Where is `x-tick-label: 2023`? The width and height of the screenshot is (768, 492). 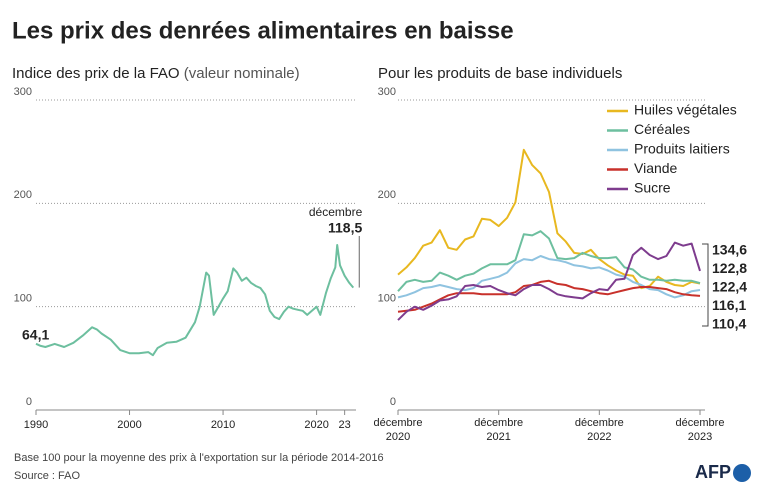 x-tick-label: 2023 is located at coordinates (700, 437).